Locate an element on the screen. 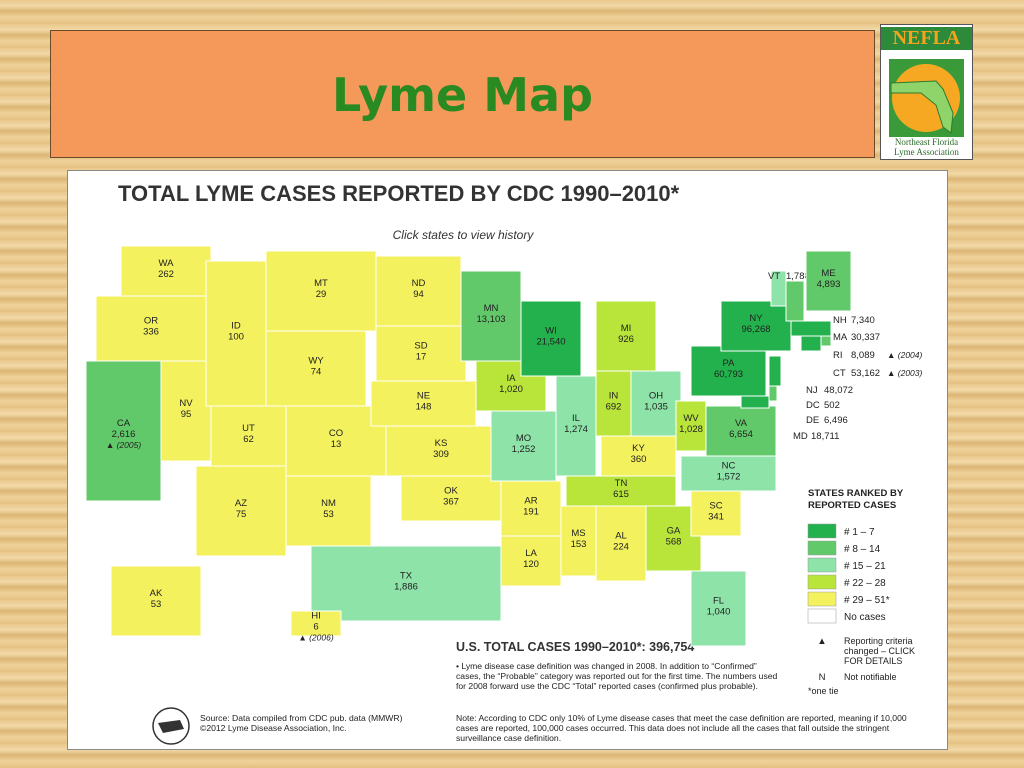 The height and width of the screenshot is (768, 1024). logo: NEFLA Northeast Florida Lyme Association is located at coordinates (926, 92).